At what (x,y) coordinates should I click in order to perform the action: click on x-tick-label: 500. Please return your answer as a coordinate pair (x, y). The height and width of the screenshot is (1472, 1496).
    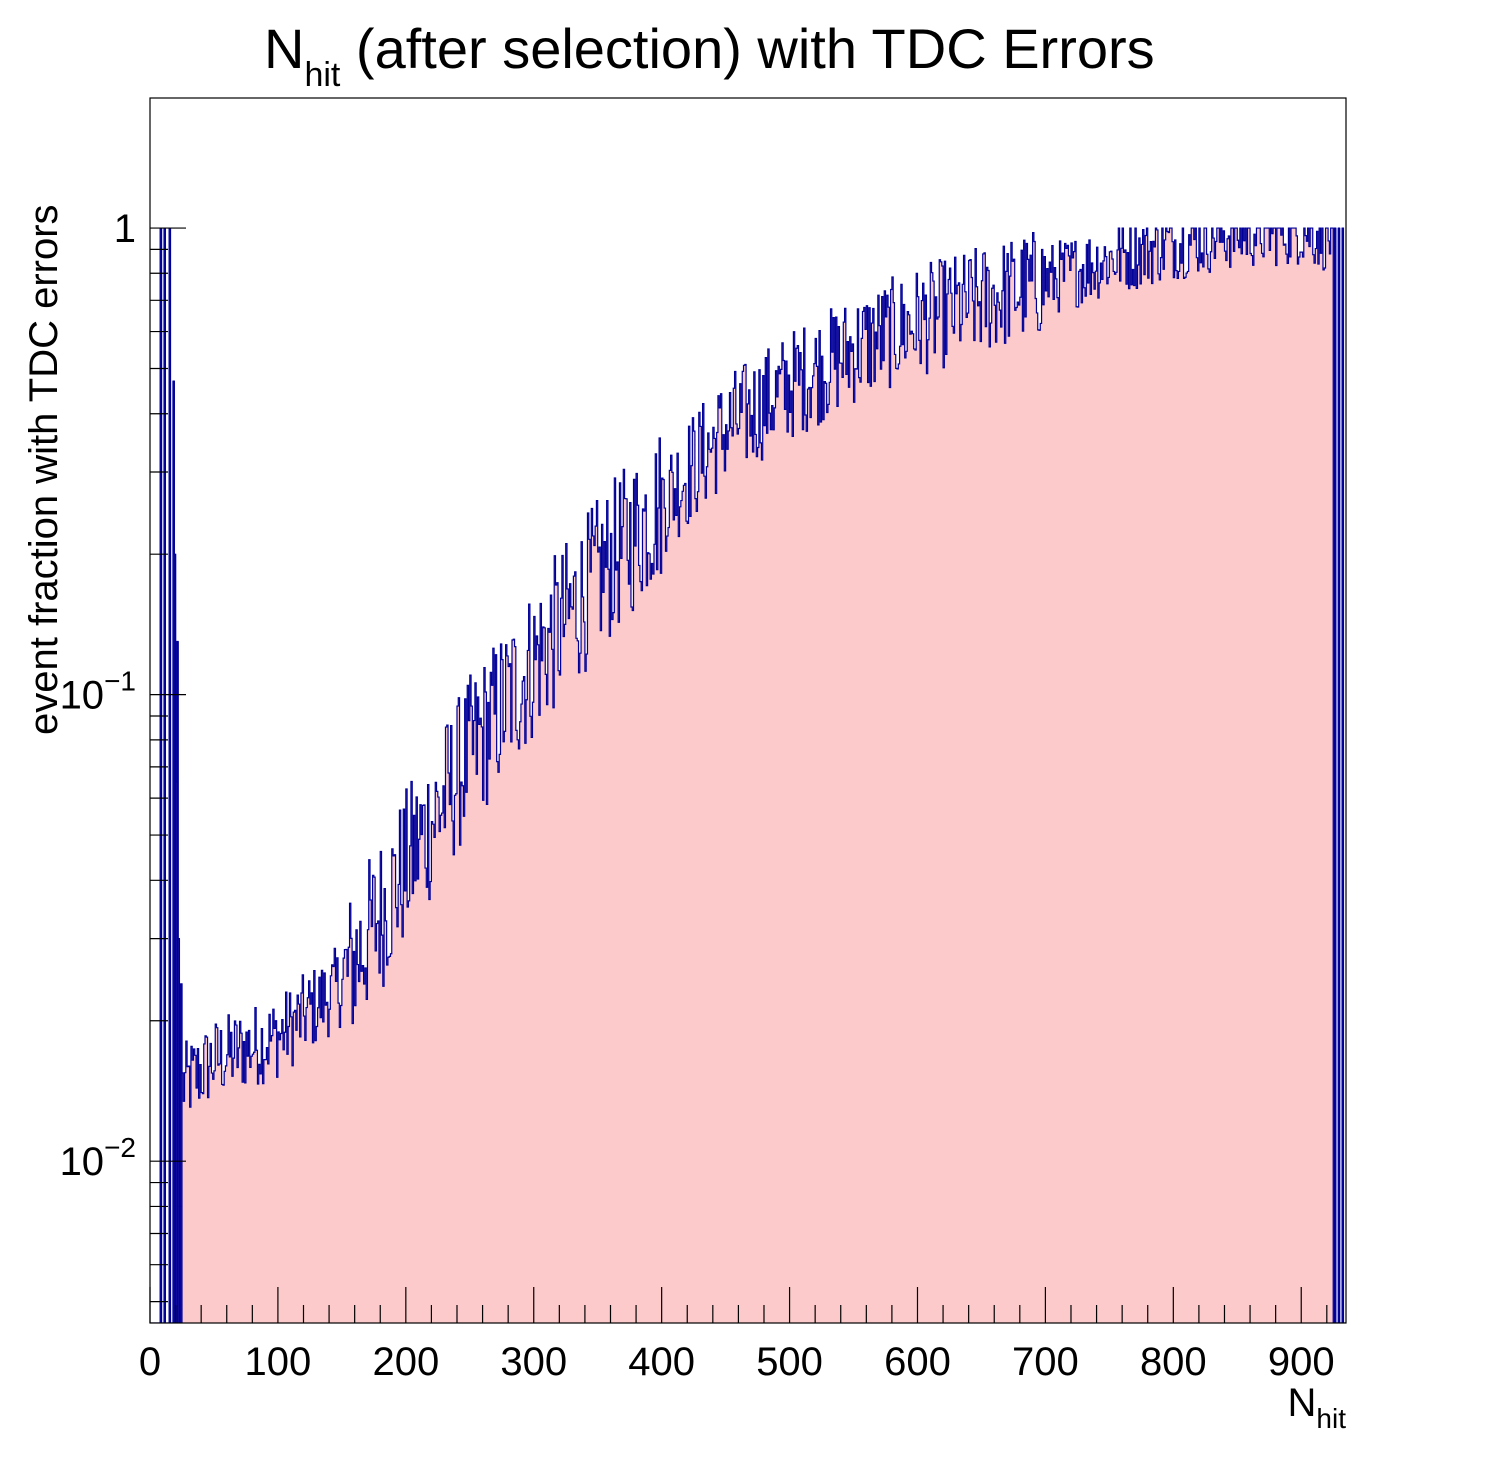
    Looking at the image, I should click on (789, 1362).